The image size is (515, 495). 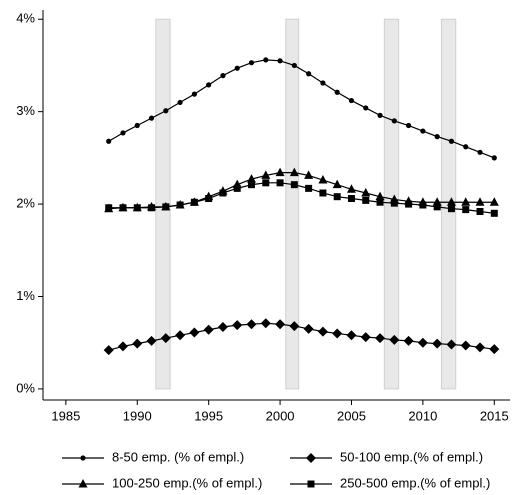 What do you see at coordinates (137, 415) in the screenshot?
I see `x-tick-label: 1990` at bounding box center [137, 415].